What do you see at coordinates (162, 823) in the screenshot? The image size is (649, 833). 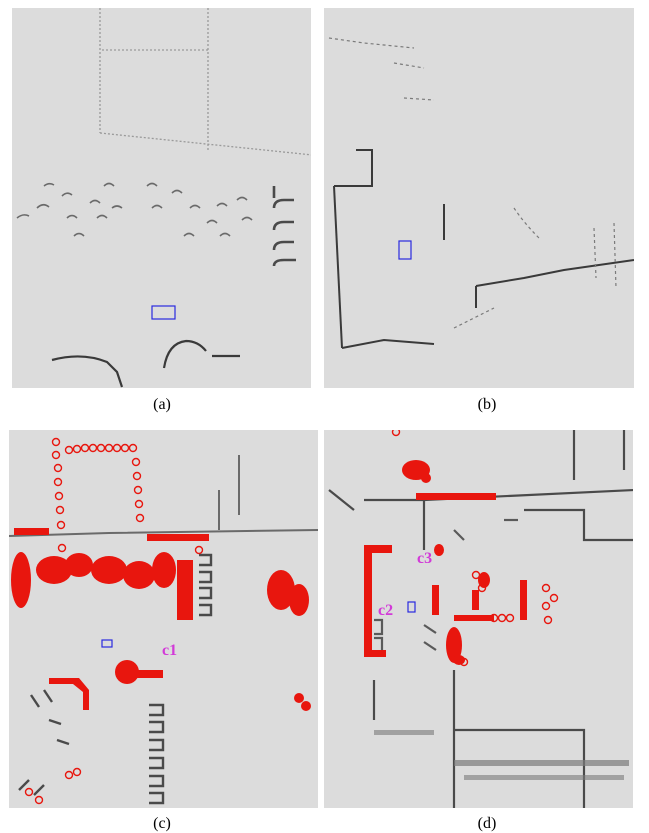 I see `caption-c: (c)` at bounding box center [162, 823].